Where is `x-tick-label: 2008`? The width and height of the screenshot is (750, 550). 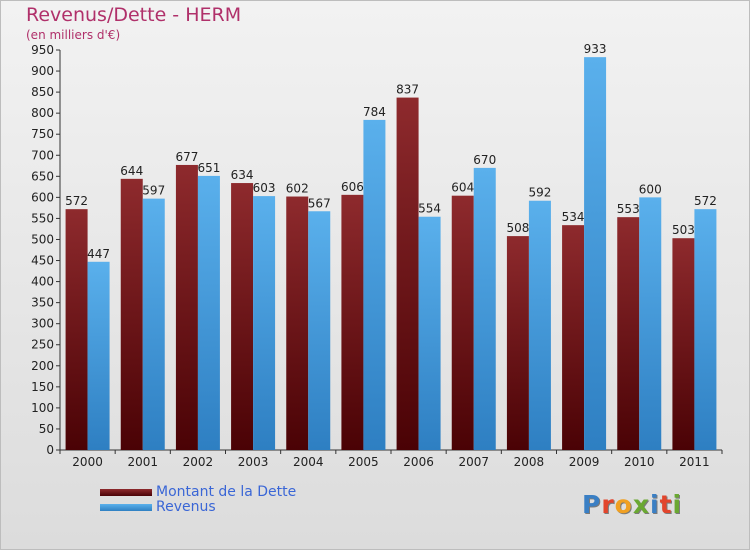 x-tick-label: 2008 is located at coordinates (529, 462).